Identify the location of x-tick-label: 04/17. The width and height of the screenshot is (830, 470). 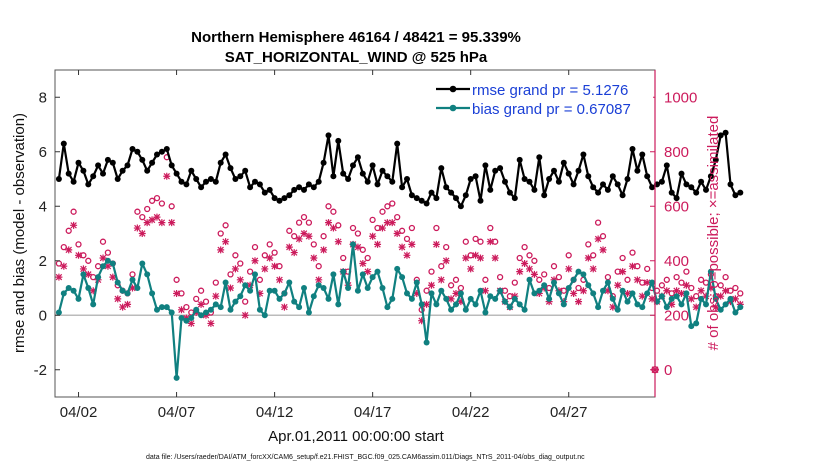
(373, 412).